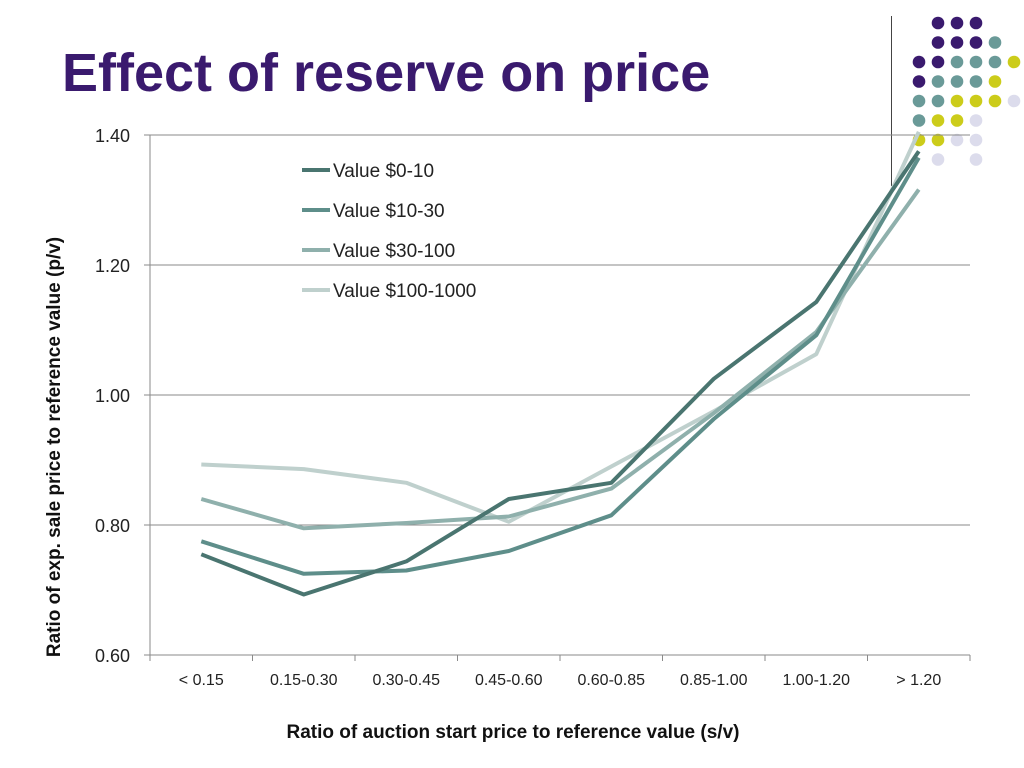 This screenshot has height=768, width=1024. I want to click on slide-title: Effect of reserve on price, so click(386, 73).